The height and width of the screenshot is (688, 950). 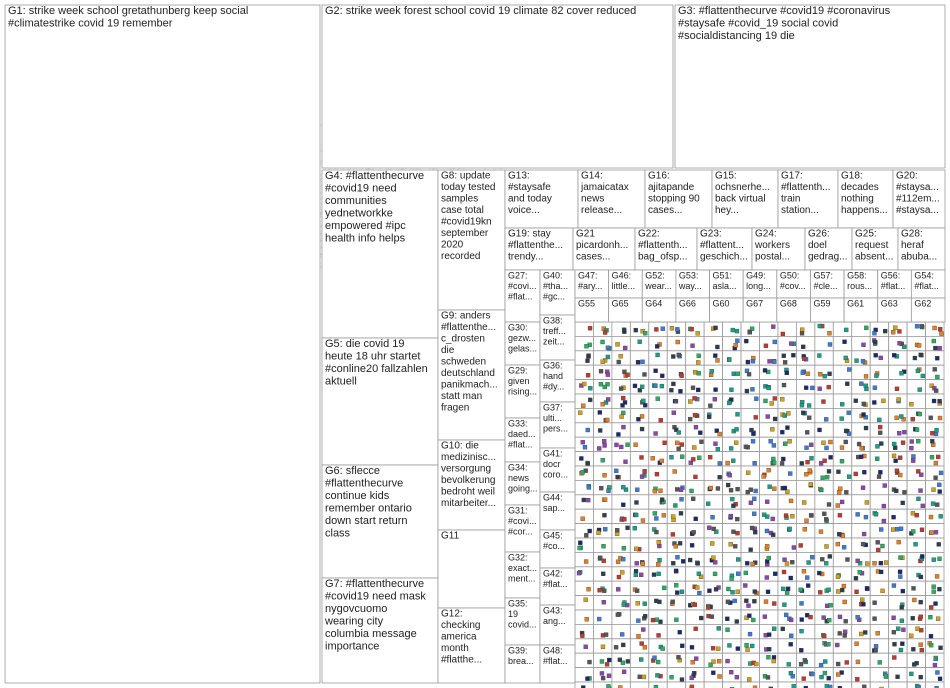 I want to click on group-label: G22:, so click(x=649, y=233).